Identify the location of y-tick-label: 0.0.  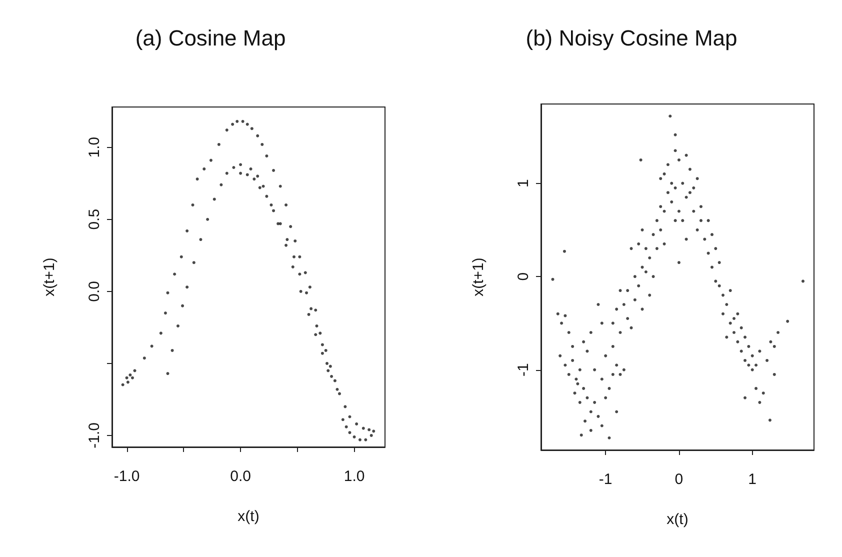
(94, 291).